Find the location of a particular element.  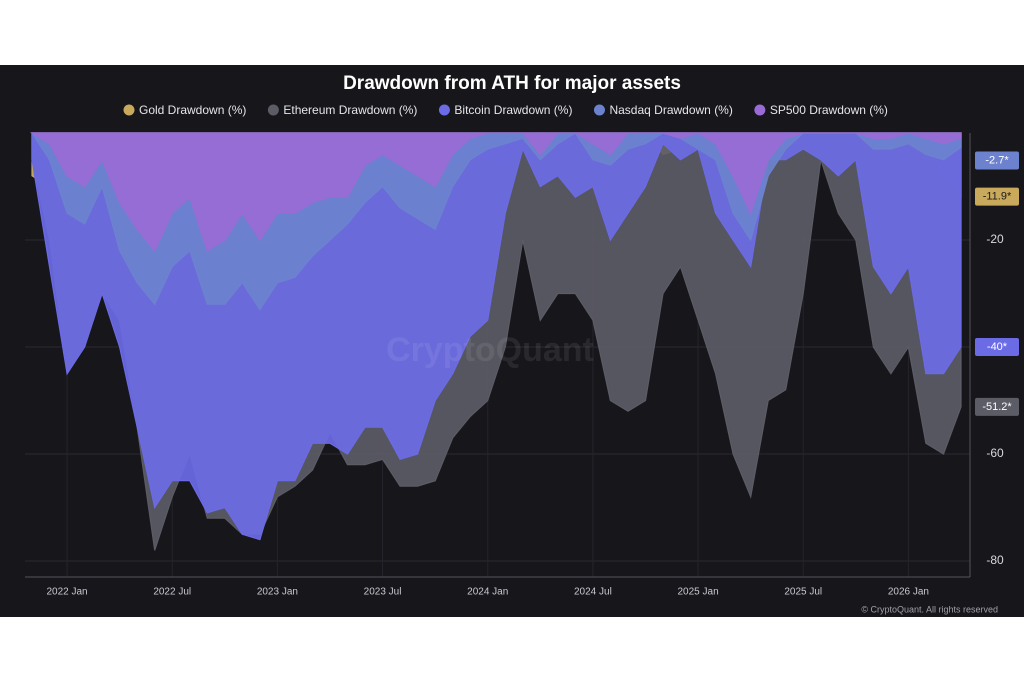

legend-label: Nasdaq Drawdown (%) is located at coordinates (670, 110).